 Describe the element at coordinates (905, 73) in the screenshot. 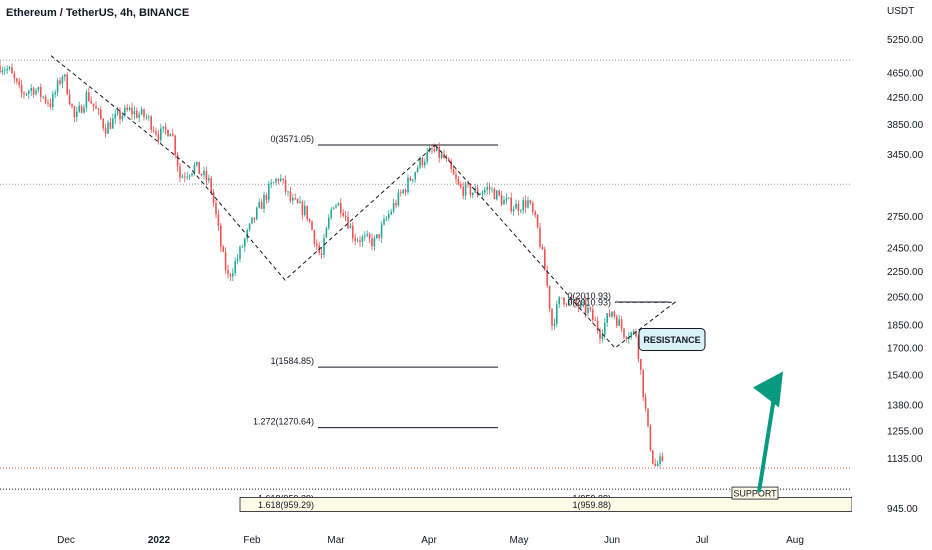

I see `y-tick-label: 4650.00` at that location.